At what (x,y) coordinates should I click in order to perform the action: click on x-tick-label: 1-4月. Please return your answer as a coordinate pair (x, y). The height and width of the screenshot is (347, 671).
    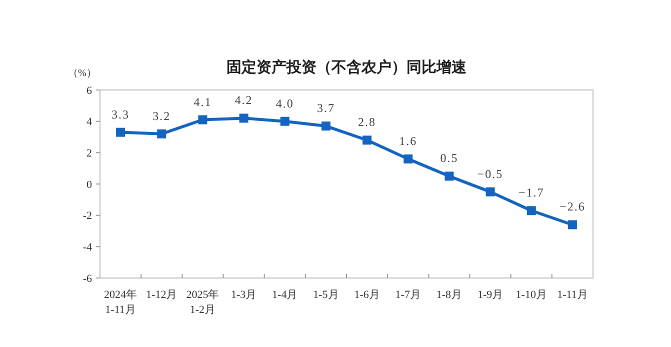
    Looking at the image, I should click on (285, 295).